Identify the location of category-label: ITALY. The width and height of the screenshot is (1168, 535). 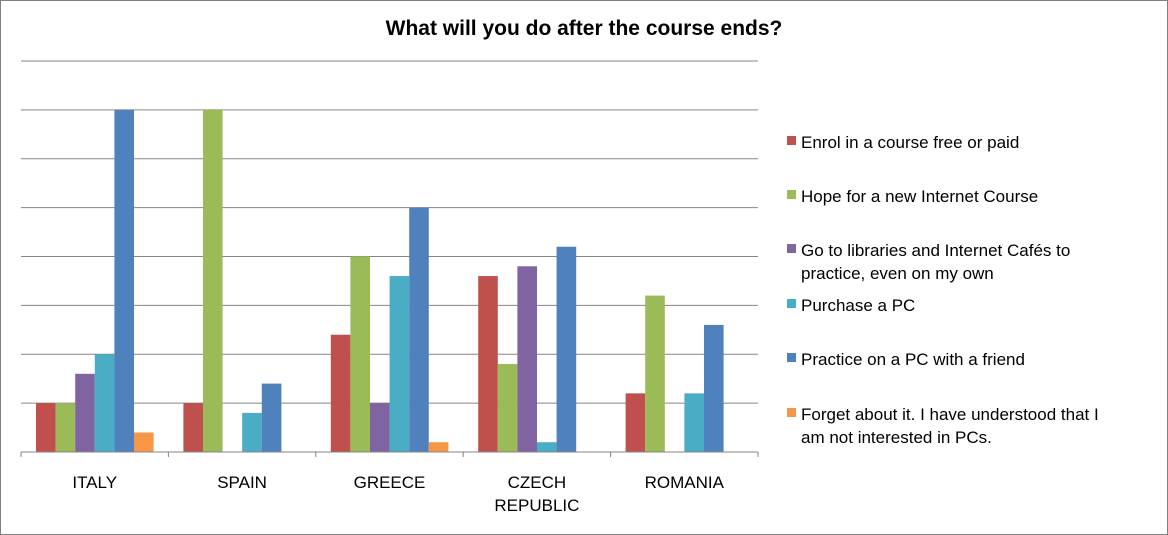
(94, 482).